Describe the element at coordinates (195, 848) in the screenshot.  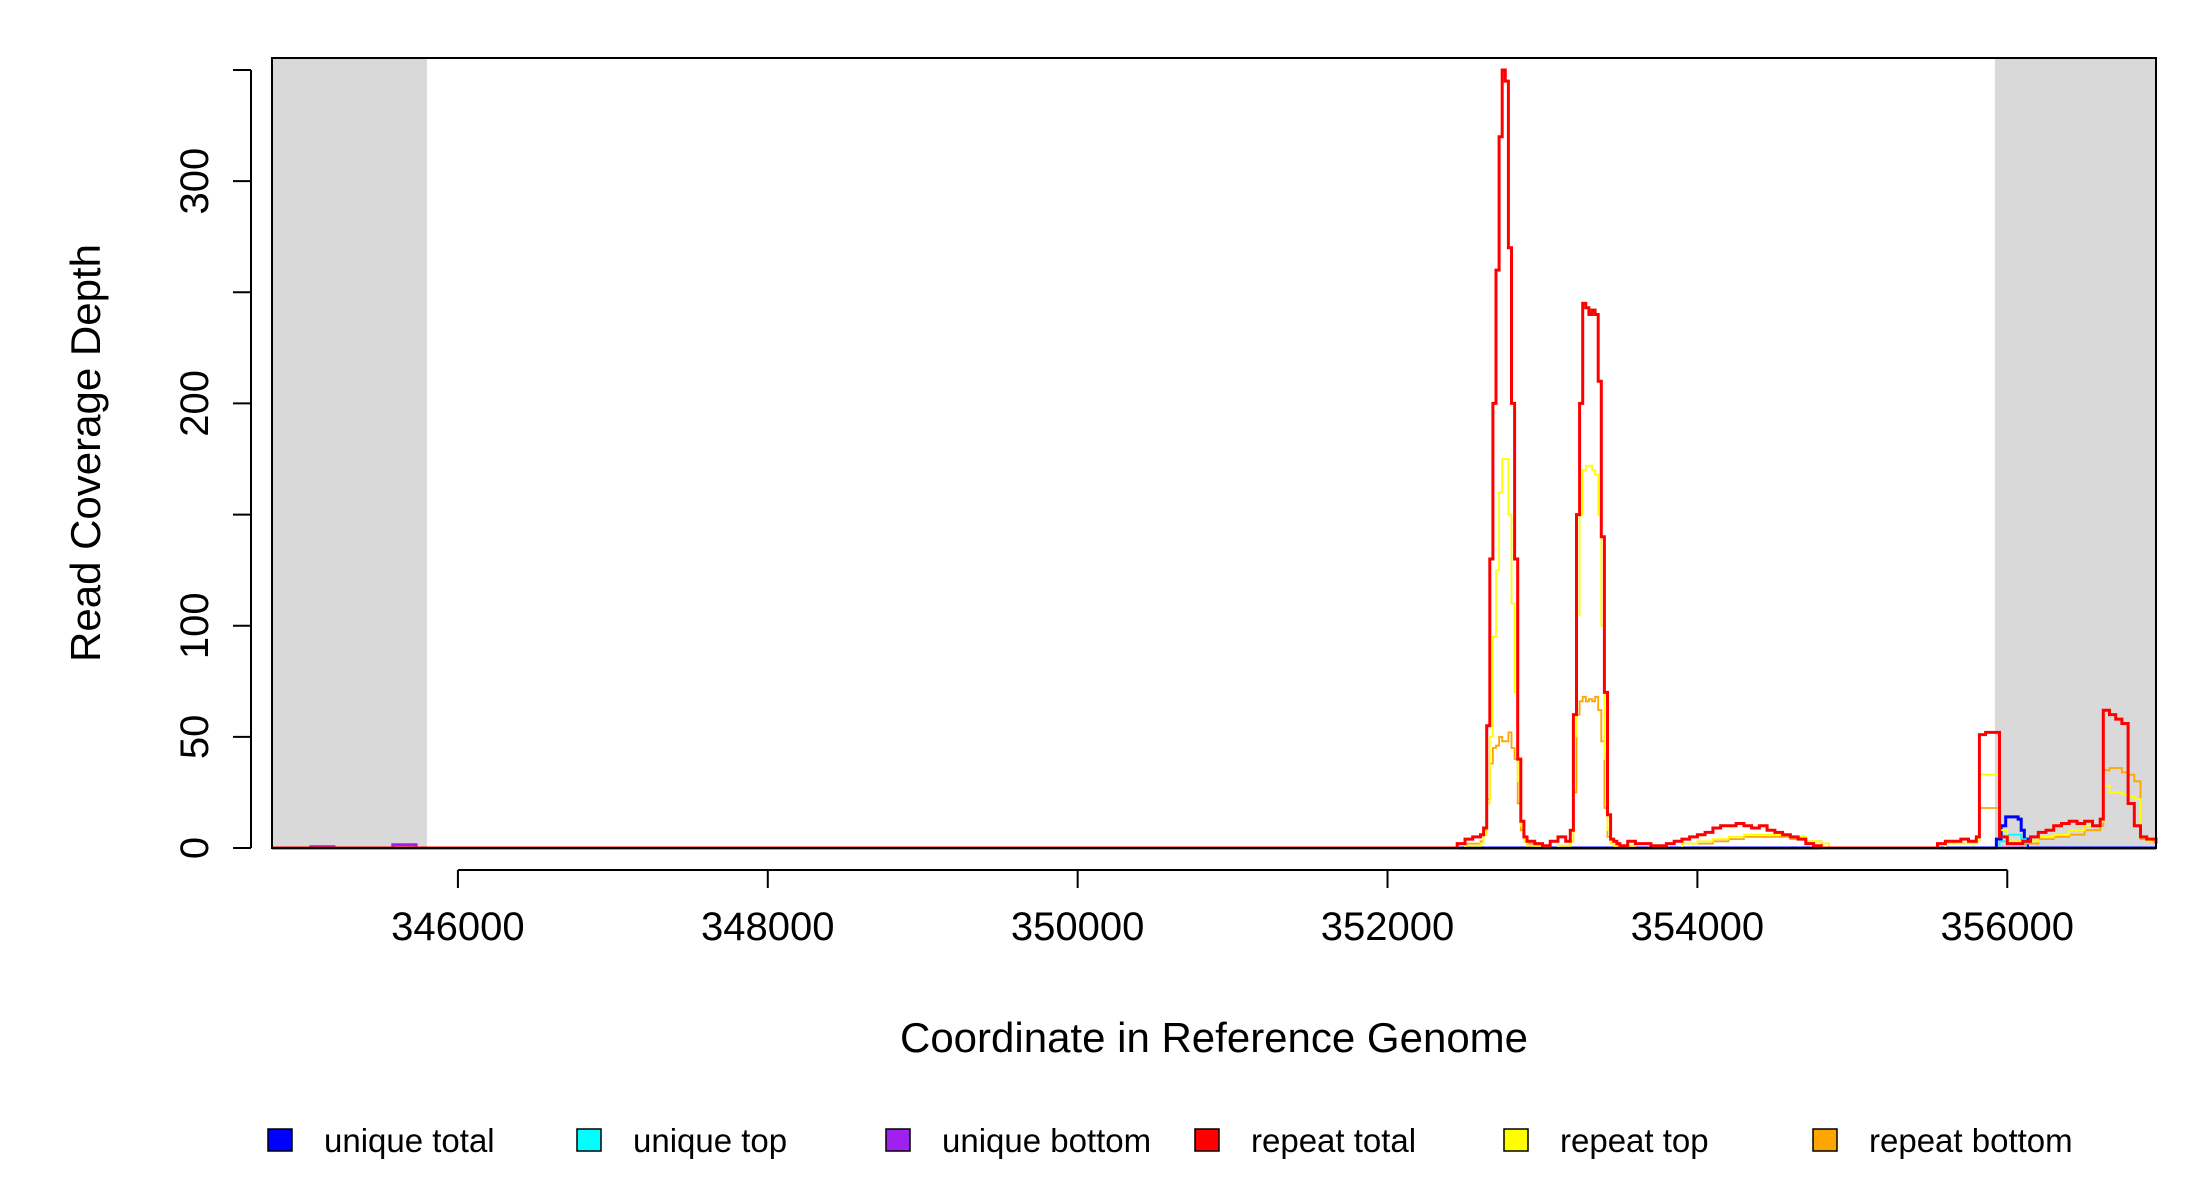
I see `y-tick-label: 0` at that location.